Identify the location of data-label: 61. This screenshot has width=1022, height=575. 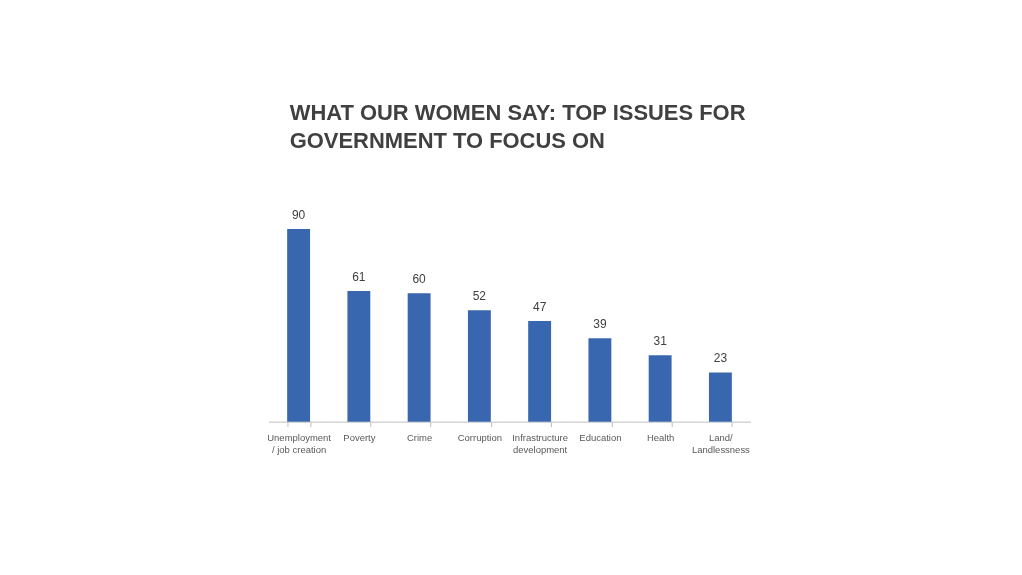
(359, 277).